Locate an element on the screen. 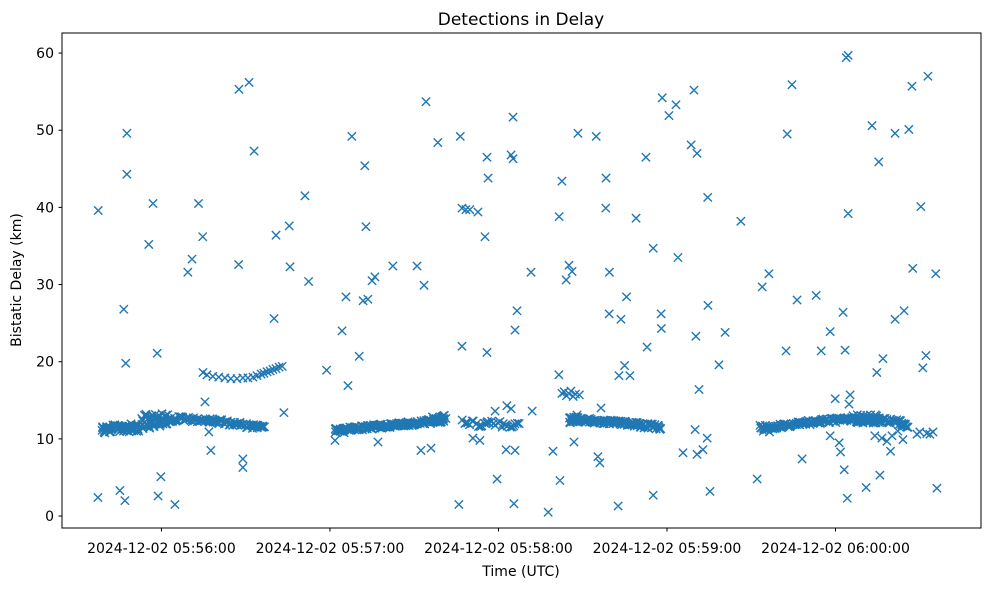 This screenshot has width=990, height=590. y-tick-label: 40 is located at coordinates (45, 208).